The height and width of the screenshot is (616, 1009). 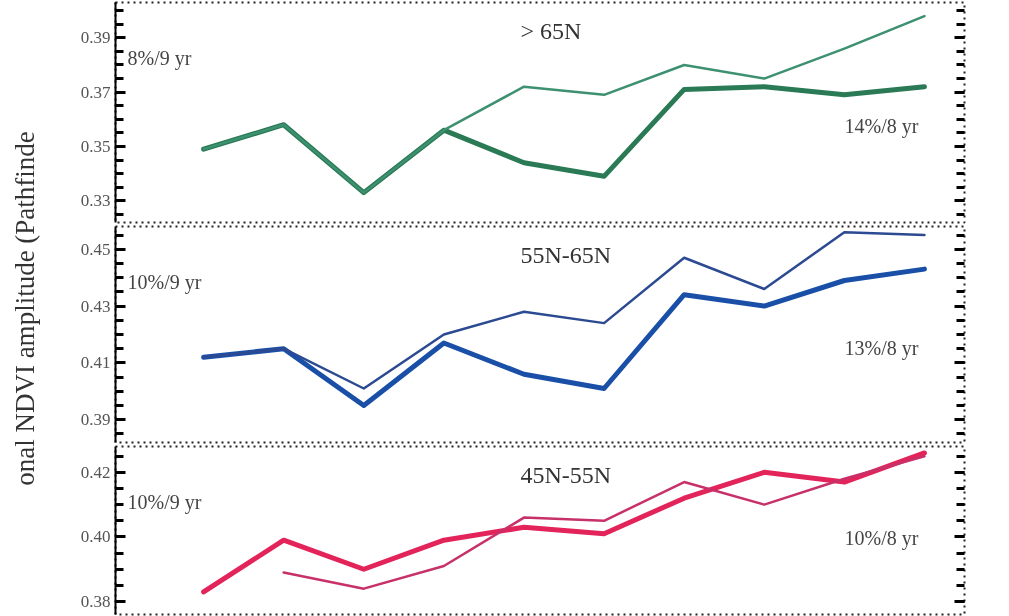 I want to click on y-tick-label: 0.35, so click(x=95, y=146).